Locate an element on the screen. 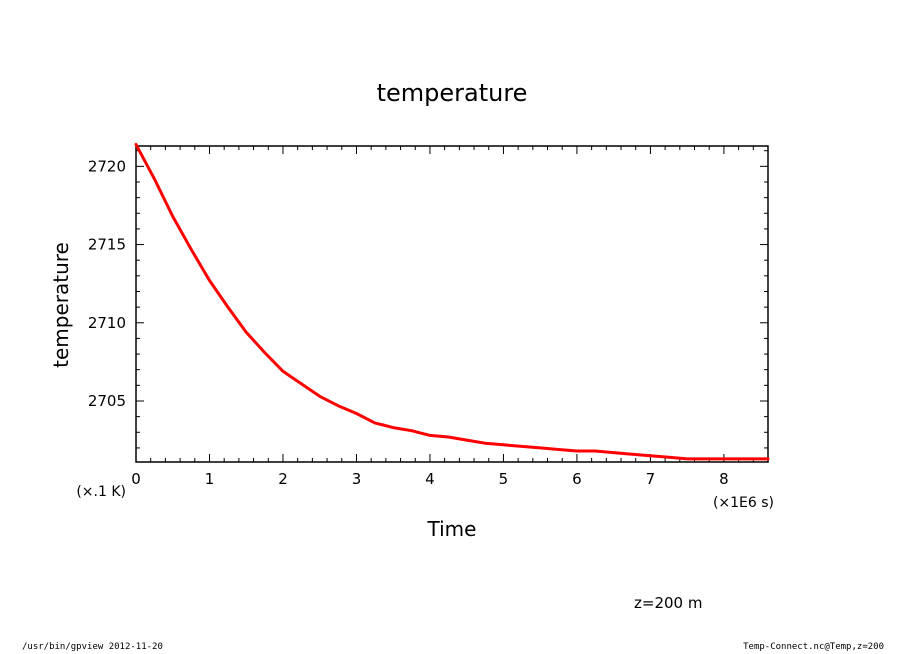 The height and width of the screenshot is (654, 904). y-tick-label: 2710 is located at coordinates (107, 323).